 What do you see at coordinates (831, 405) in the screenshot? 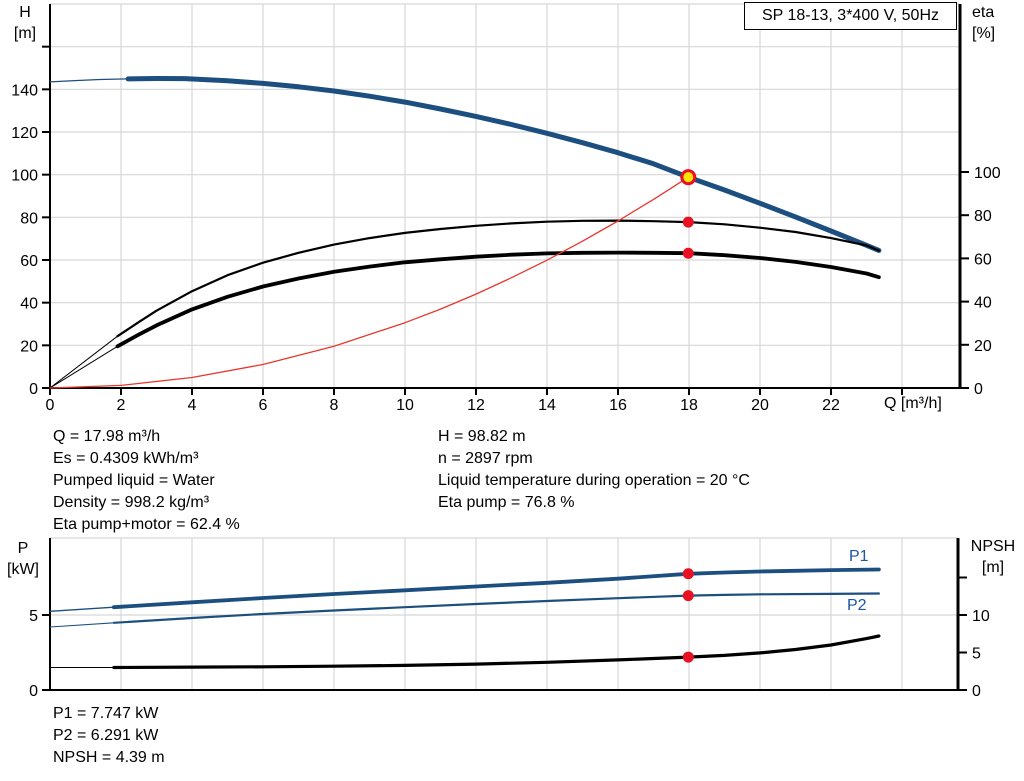
I see `x-tick-label: 22` at bounding box center [831, 405].